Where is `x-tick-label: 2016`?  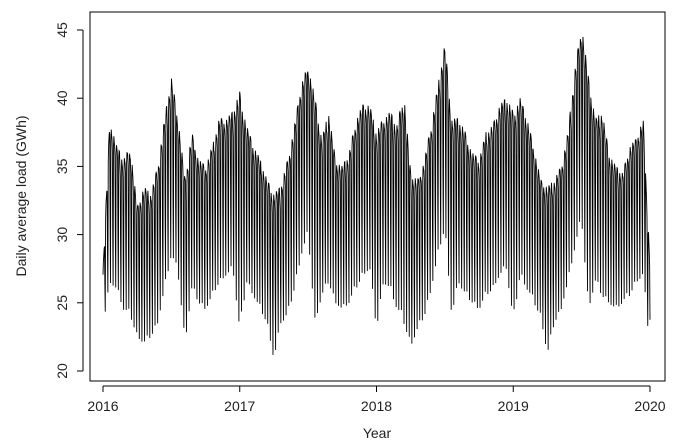
x-tick-label: 2016 is located at coordinates (102, 406).